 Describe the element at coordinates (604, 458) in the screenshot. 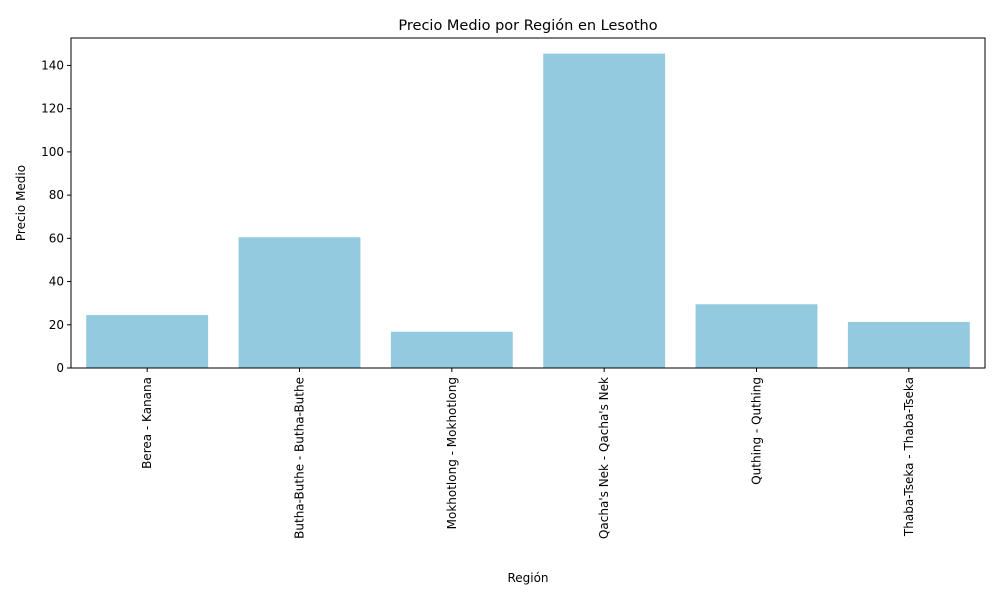

I see `x-tick-label: Qacha's Nek - Qacha's Nek` at that location.